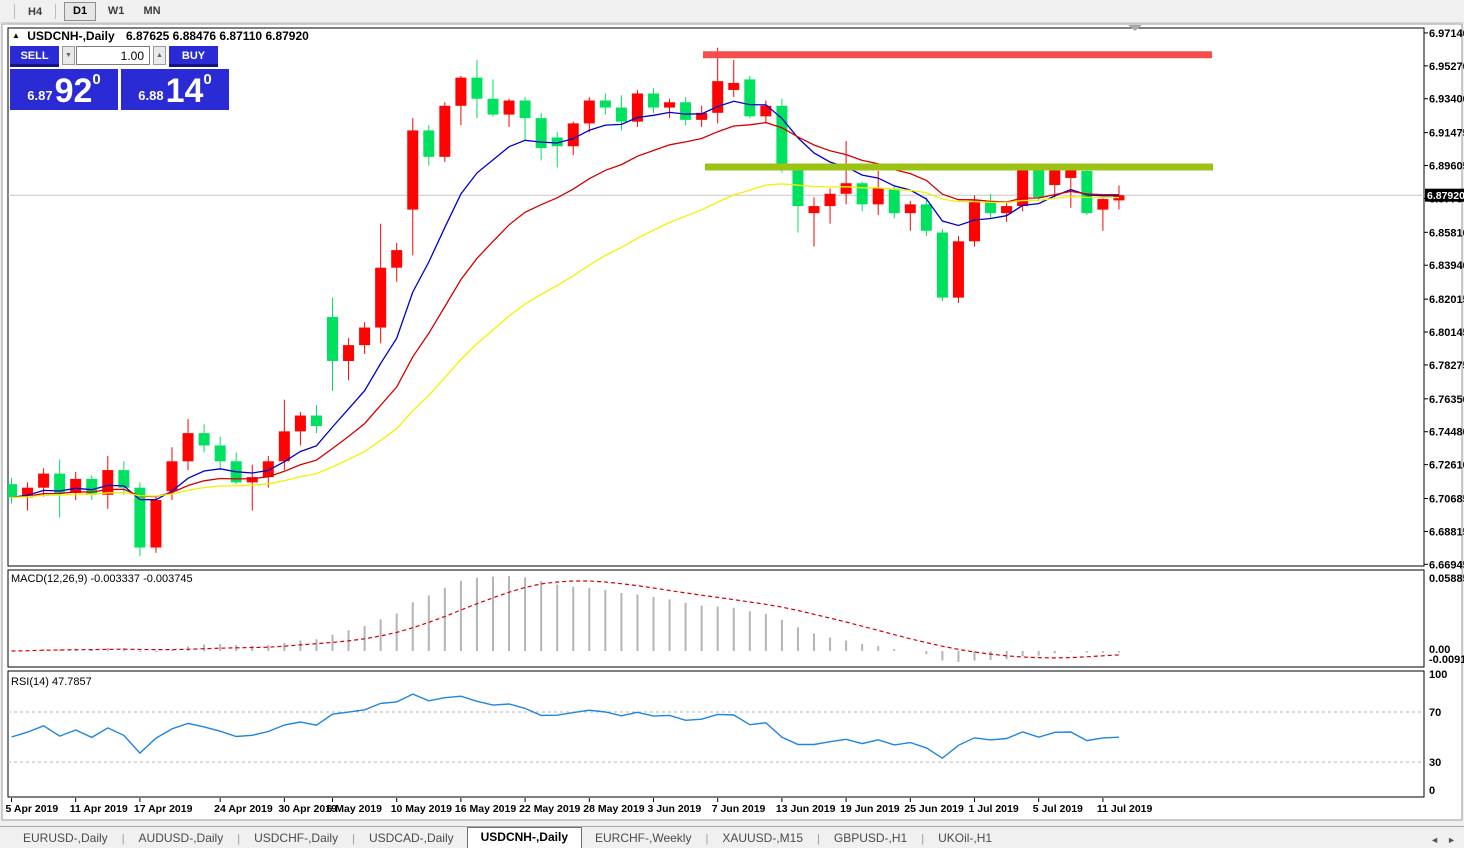  I want to click on svg-text: 11 Apr 2019, so click(99, 809).